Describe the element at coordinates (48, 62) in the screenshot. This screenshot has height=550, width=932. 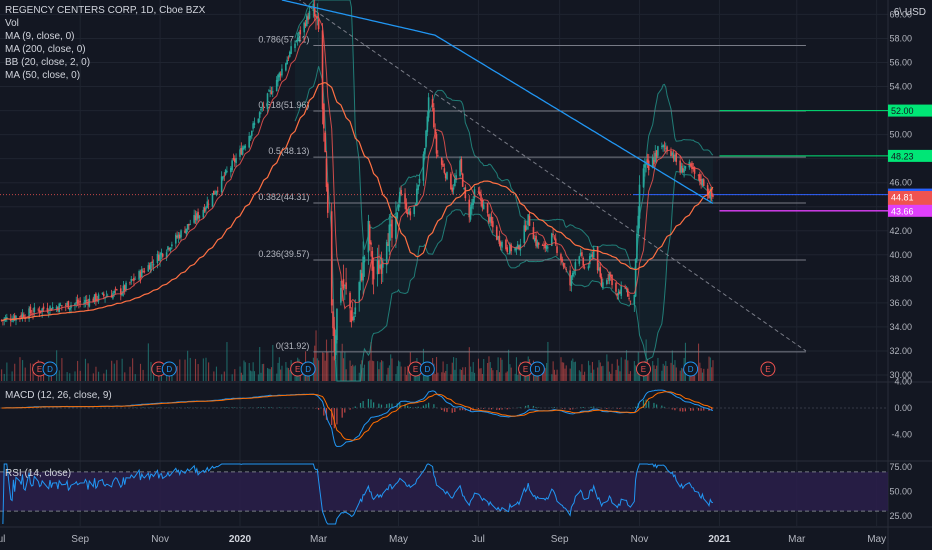
I see `legend-bb: BB (20, close, 2, 0)` at that location.